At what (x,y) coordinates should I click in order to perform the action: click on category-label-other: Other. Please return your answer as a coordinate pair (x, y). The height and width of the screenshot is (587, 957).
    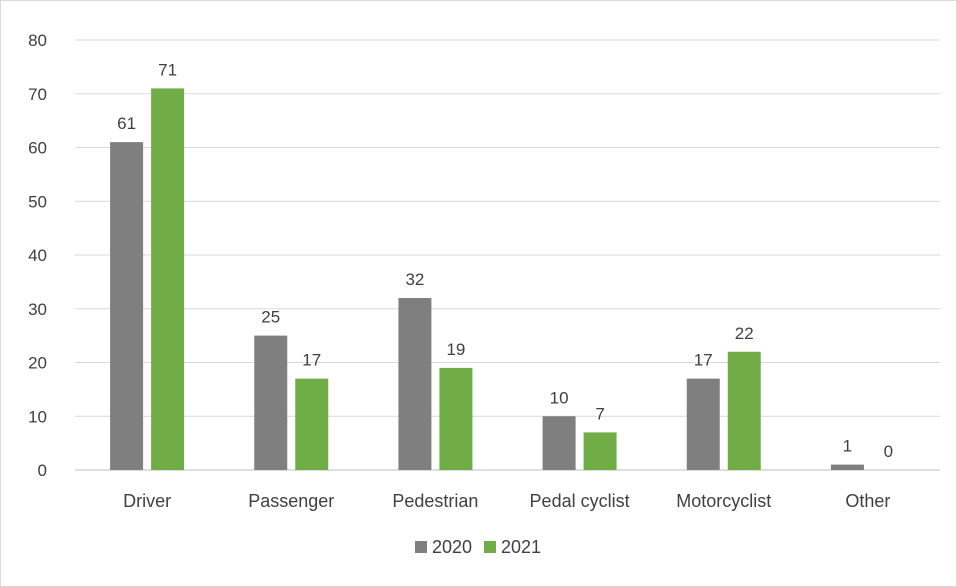
    Looking at the image, I should click on (867, 501).